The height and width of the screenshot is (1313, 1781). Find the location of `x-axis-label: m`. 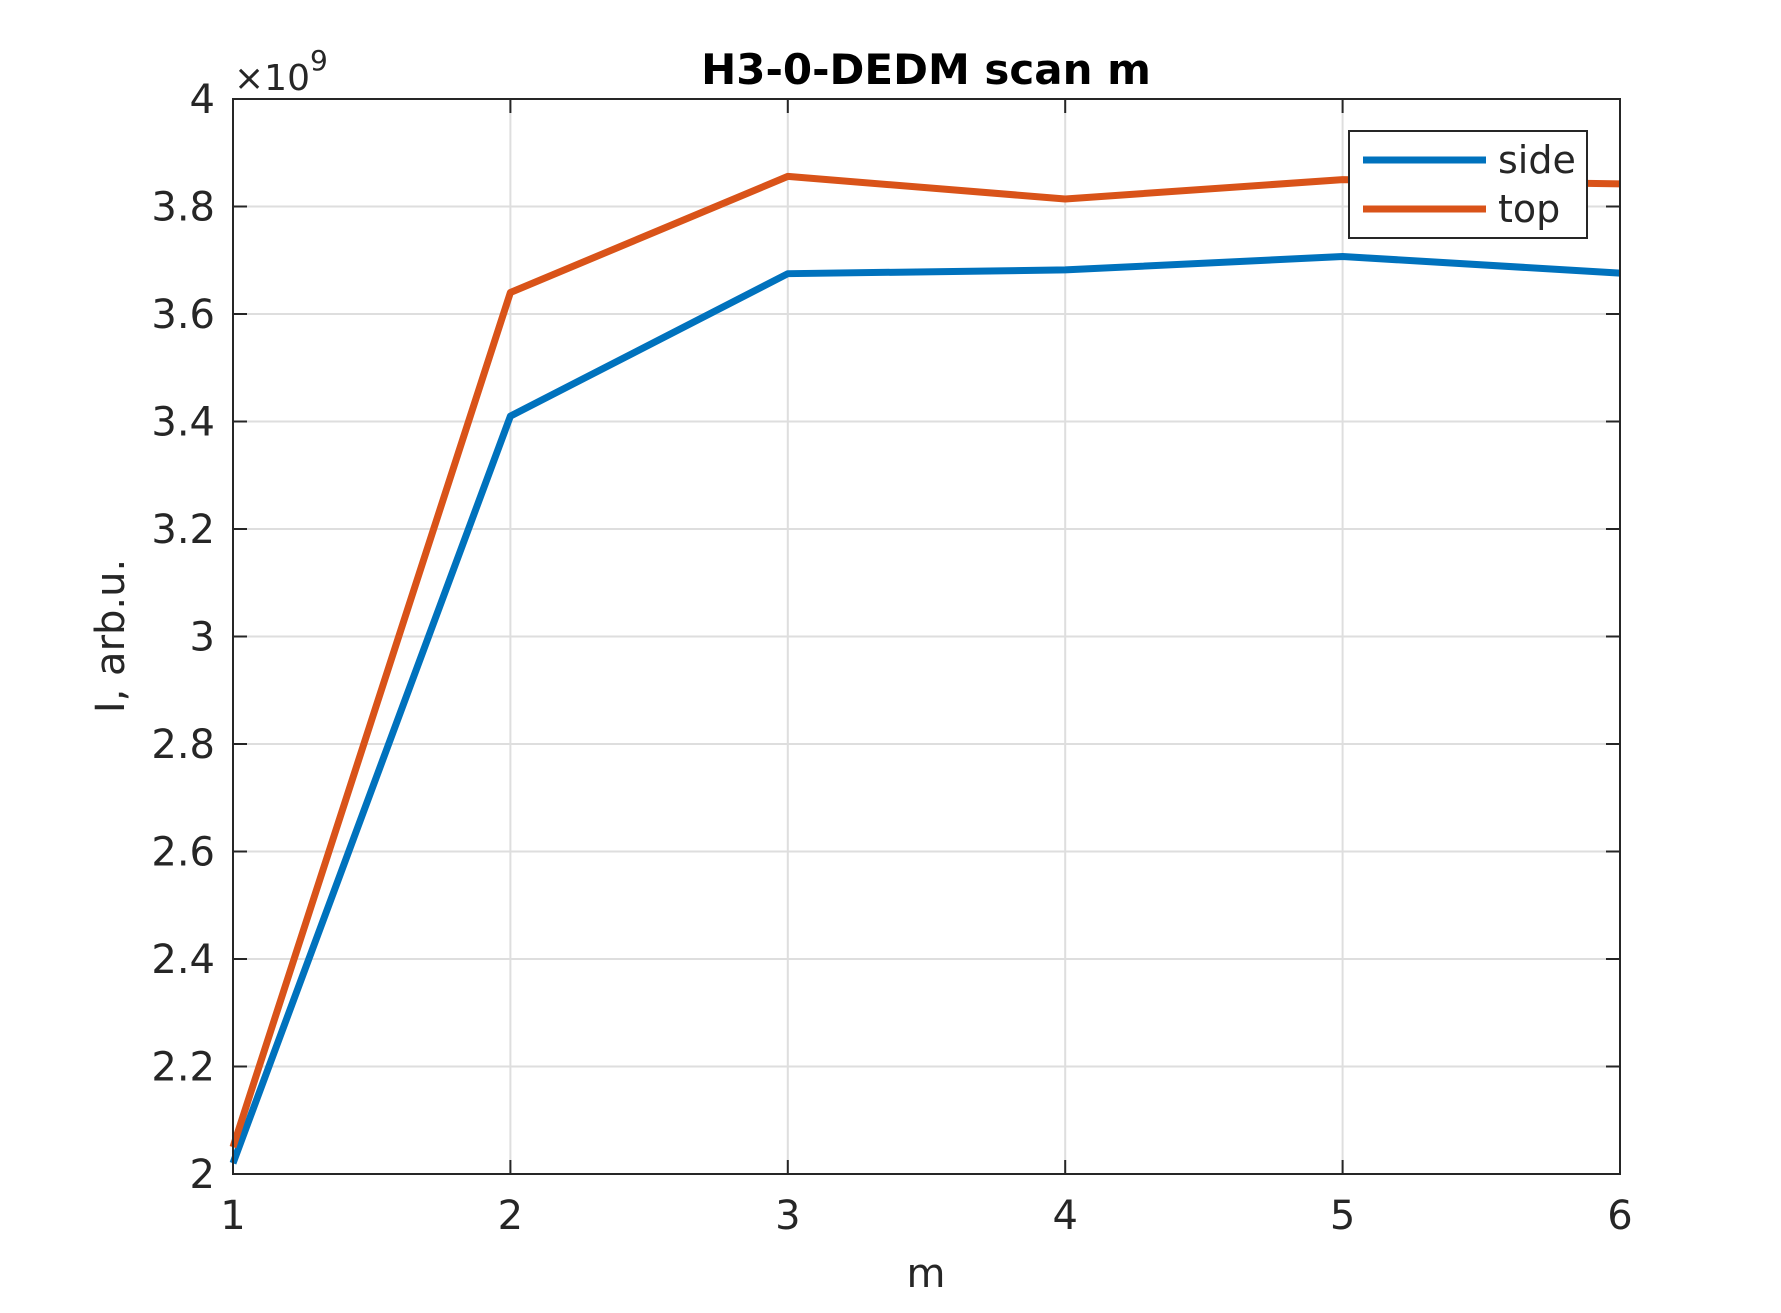

x-axis-label: m is located at coordinates (926, 1274).